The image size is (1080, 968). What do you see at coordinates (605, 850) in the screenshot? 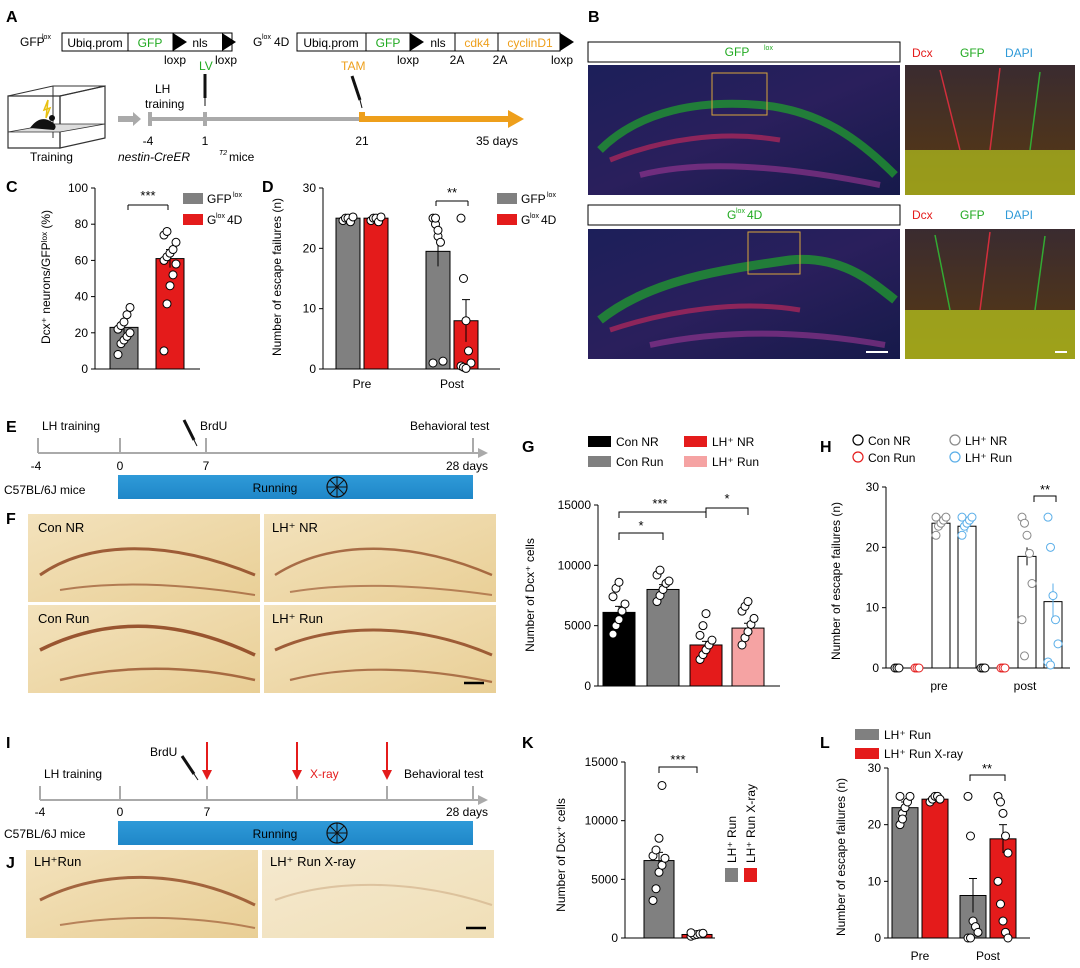
I see `y-axis-ticks: 0 5000 10000 15000` at bounding box center [605, 850].